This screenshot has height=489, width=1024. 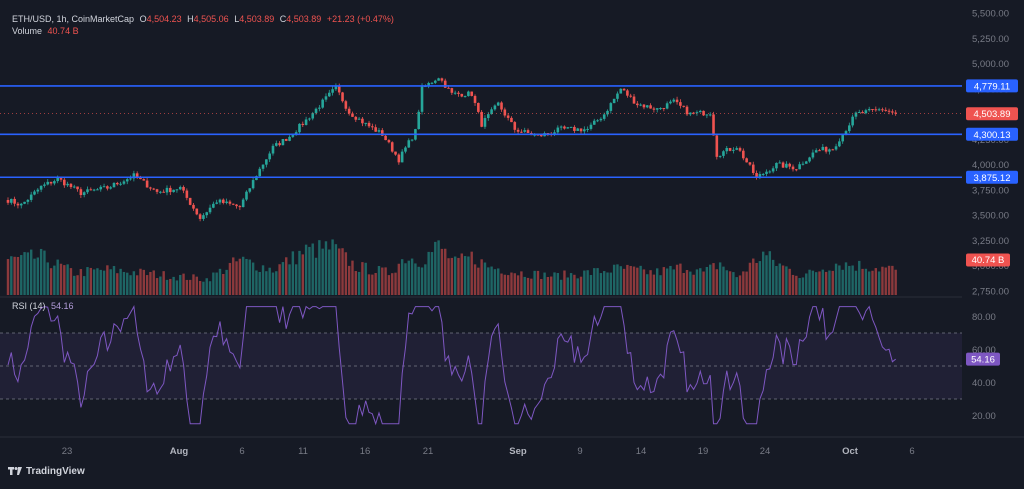 What do you see at coordinates (46, 471) in the screenshot?
I see `tradingview-logo: TradingView` at bounding box center [46, 471].